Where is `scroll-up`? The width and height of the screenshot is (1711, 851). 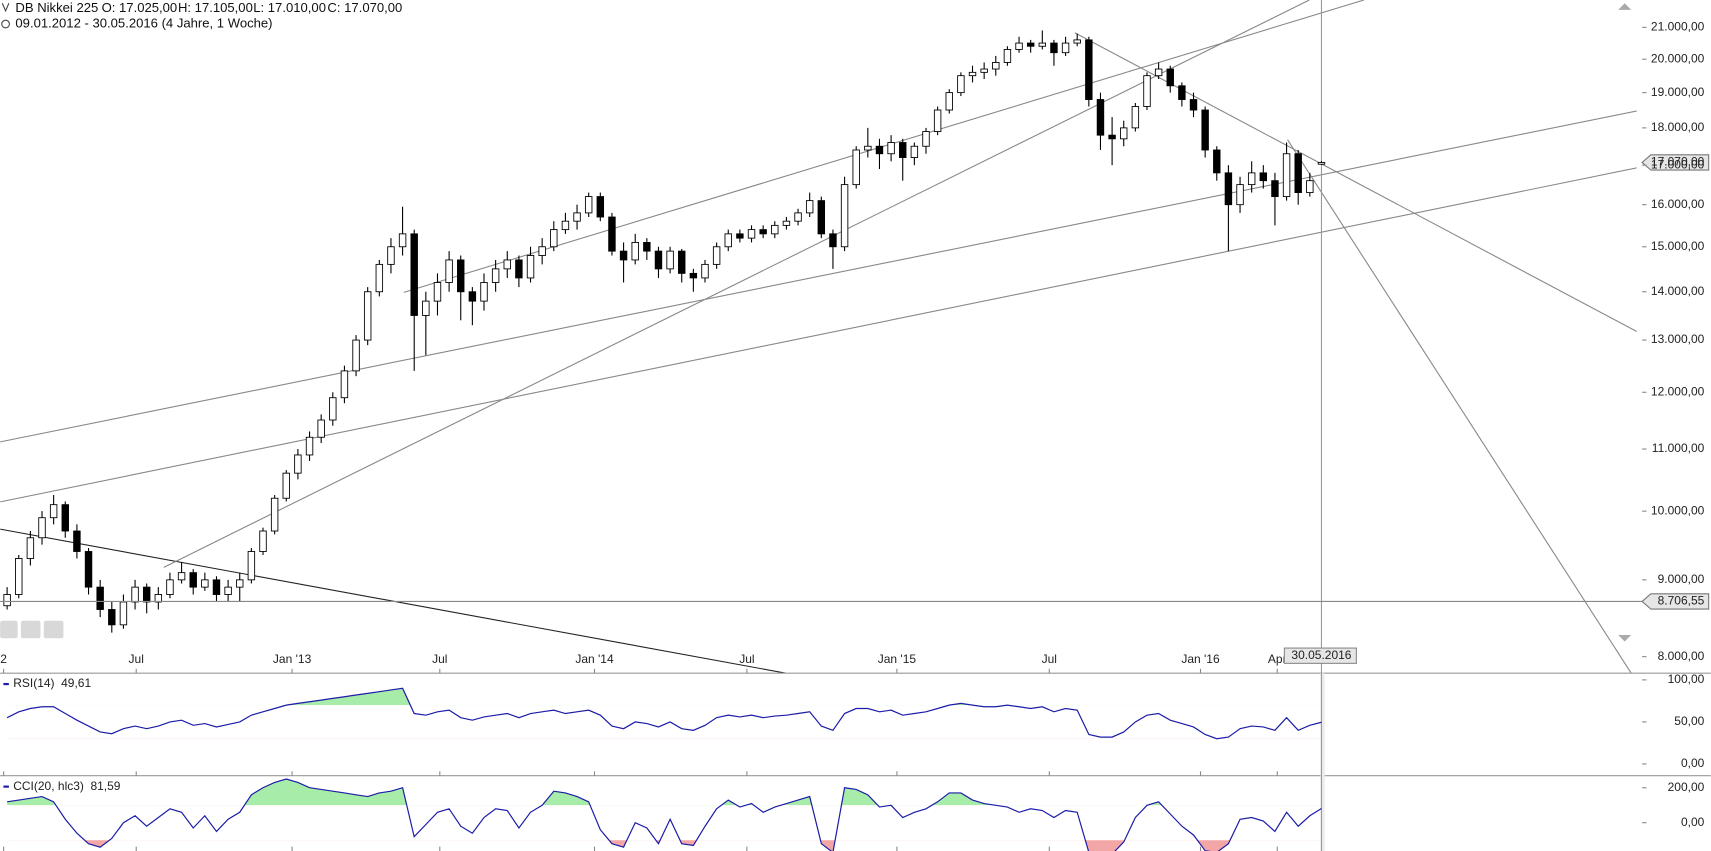 scroll-up is located at coordinates (1625, 6).